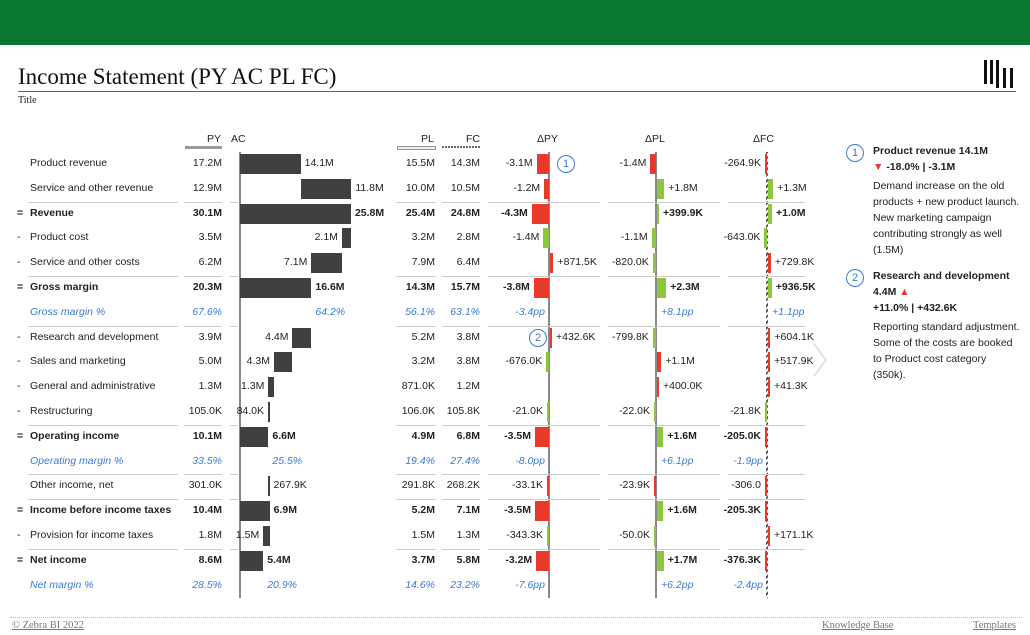 The height and width of the screenshot is (635, 1030). What do you see at coordinates (468, 435) in the screenshot?
I see `fc-value: 6.8M` at bounding box center [468, 435].